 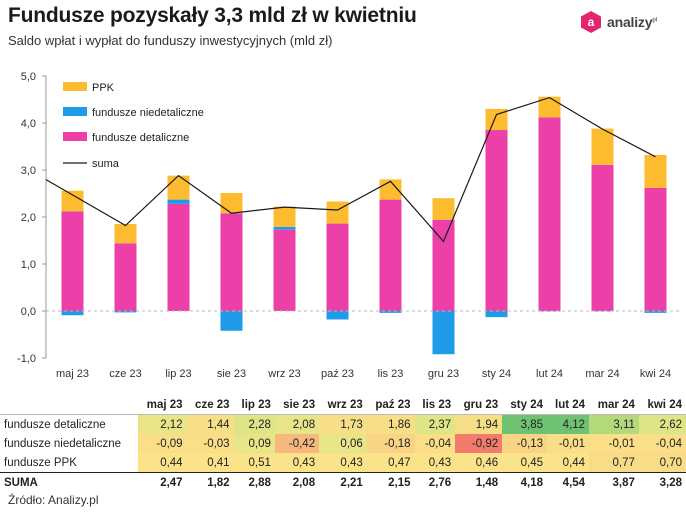 I want to click on table-cell: 2,28, so click(x=254, y=424).